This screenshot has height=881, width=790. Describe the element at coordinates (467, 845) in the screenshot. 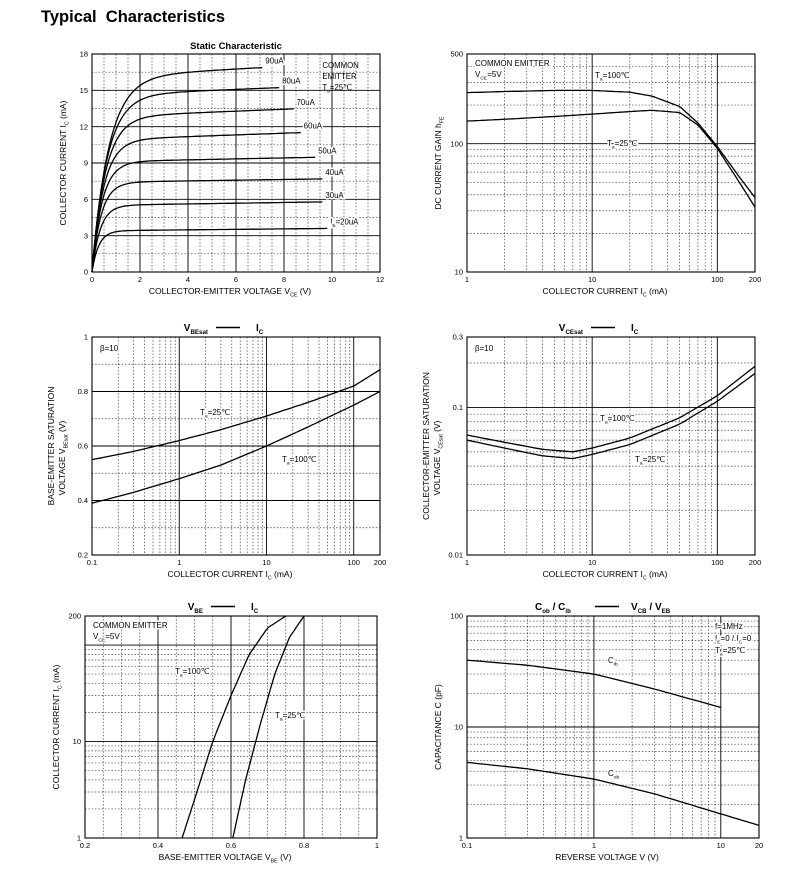

I see `x-tick-label: 0.1` at that location.